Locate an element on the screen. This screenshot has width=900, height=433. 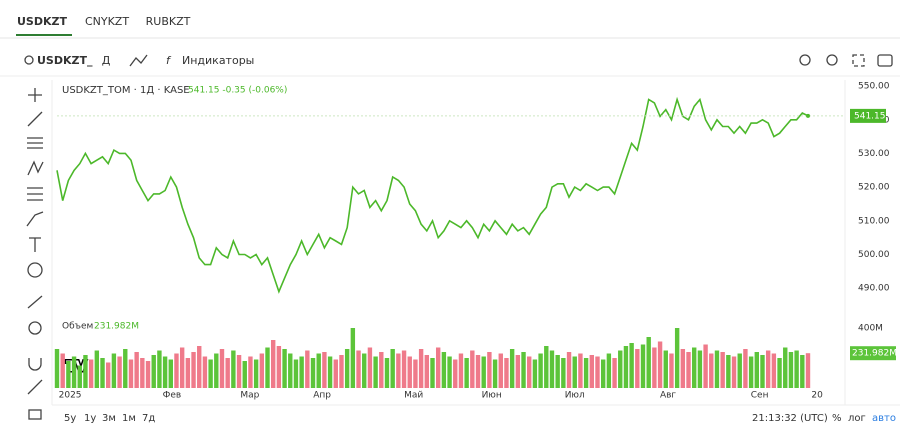
indicators-button: Индикаторы is located at coordinates (218, 60).